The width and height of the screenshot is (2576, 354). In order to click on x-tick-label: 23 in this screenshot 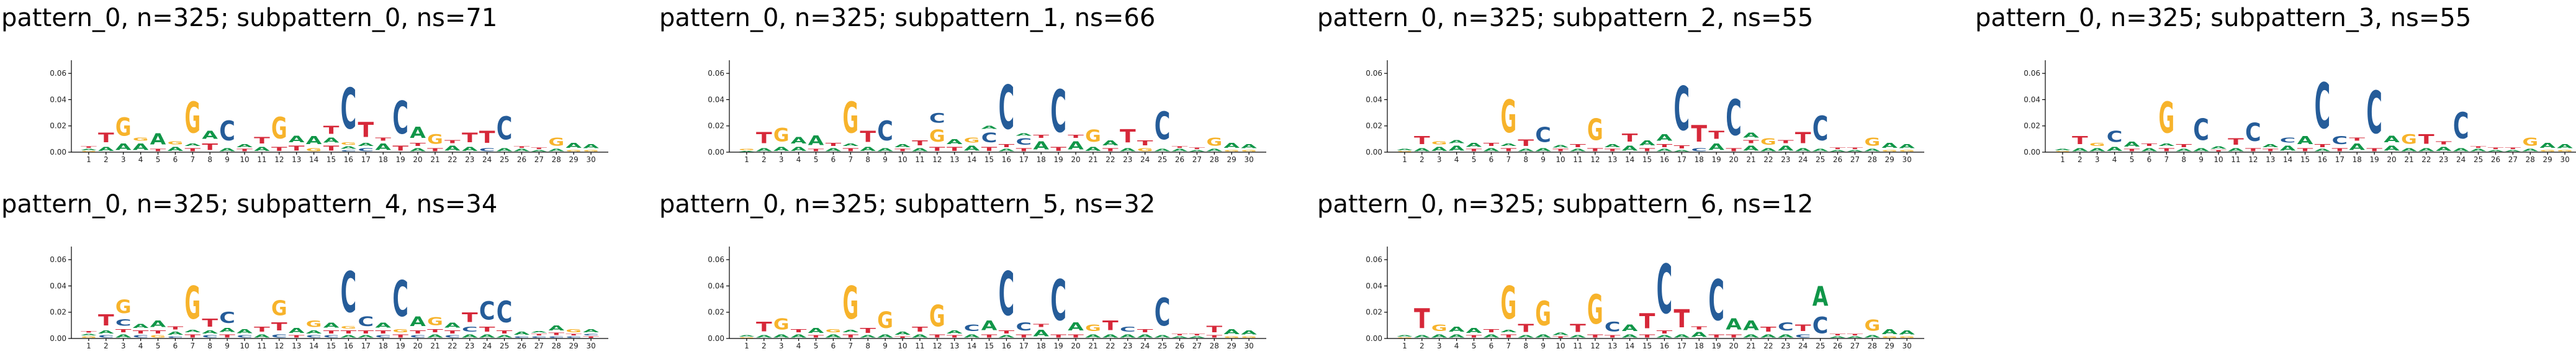, I will do `click(469, 159)`.